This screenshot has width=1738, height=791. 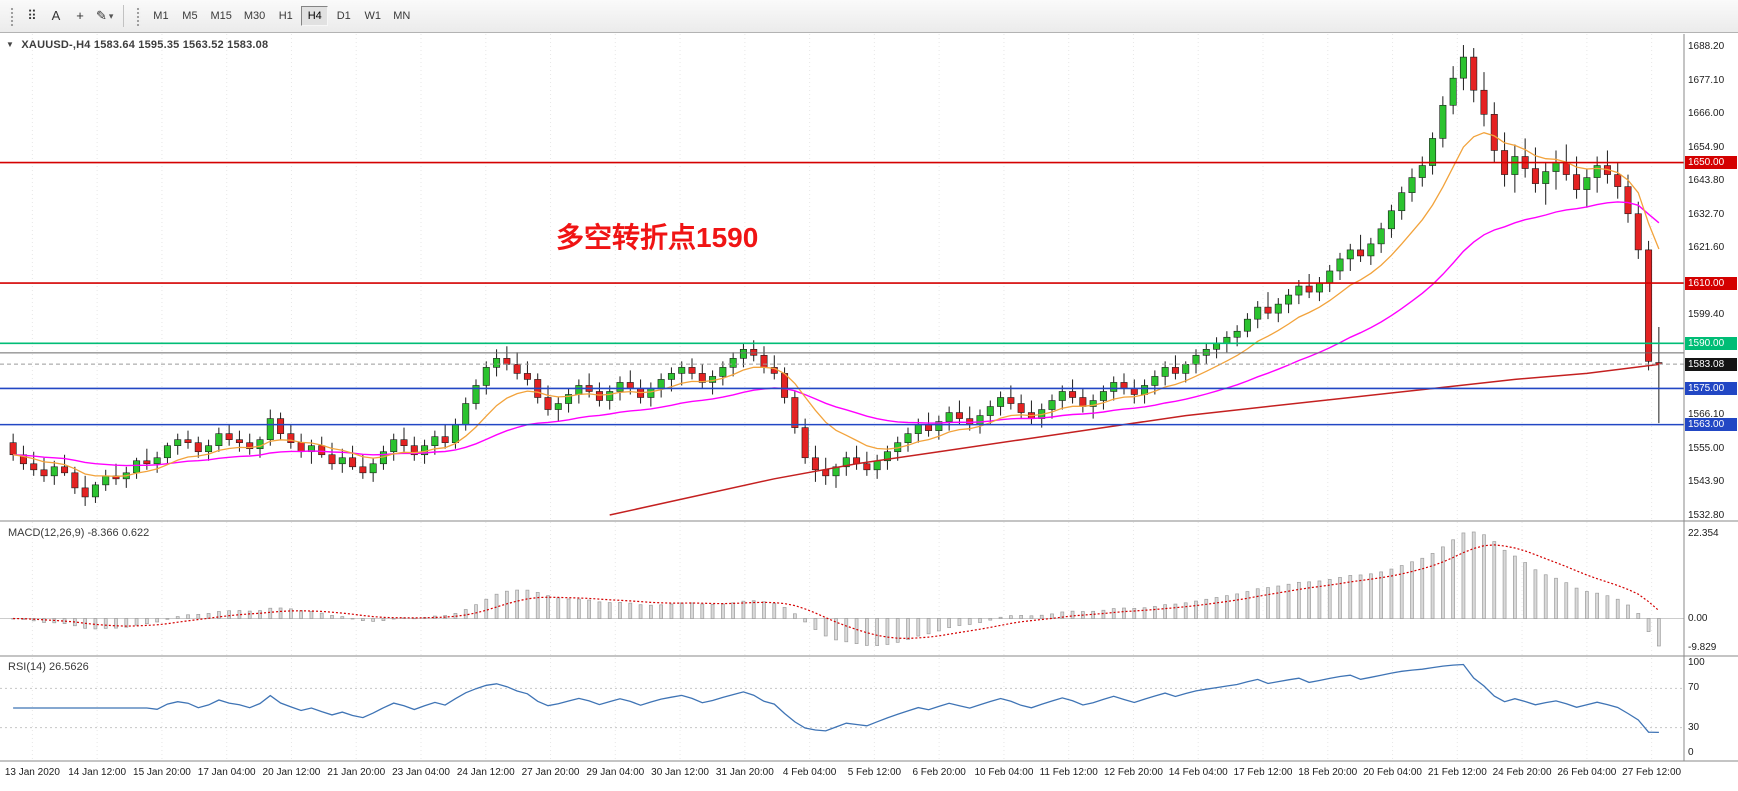 I want to click on time-axis-label: 5 Feb 12:00, so click(x=874, y=772).